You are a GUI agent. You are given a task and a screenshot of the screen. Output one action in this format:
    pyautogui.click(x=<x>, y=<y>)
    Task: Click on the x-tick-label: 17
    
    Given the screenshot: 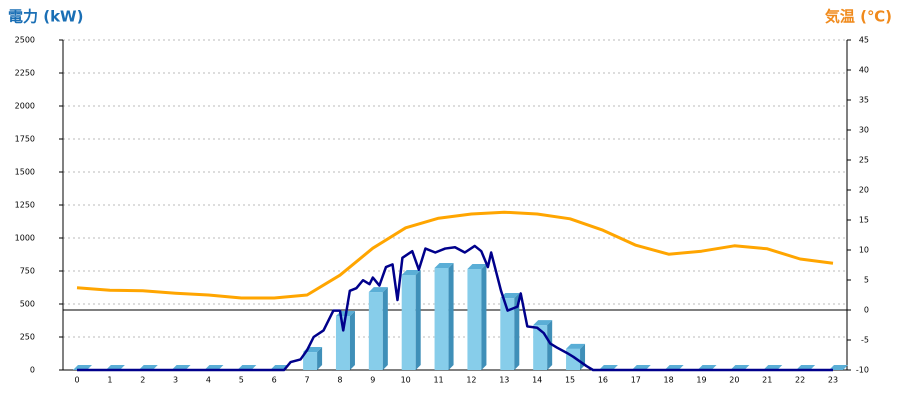 What is the action you would take?
    pyautogui.click(x=636, y=380)
    